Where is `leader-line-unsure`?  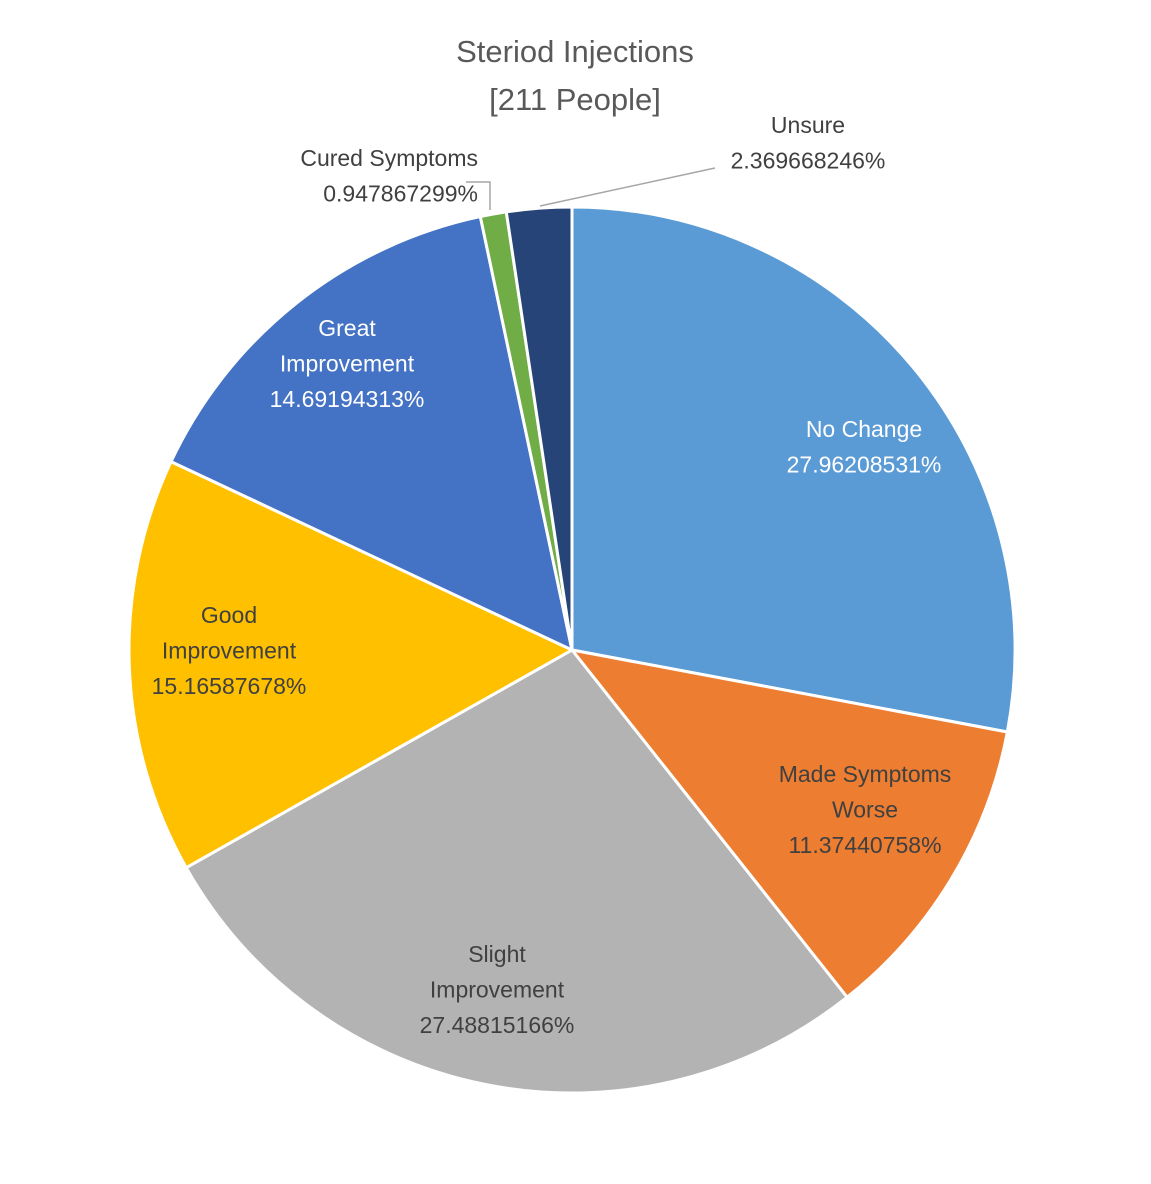
leader-line-unsure is located at coordinates (627, 187).